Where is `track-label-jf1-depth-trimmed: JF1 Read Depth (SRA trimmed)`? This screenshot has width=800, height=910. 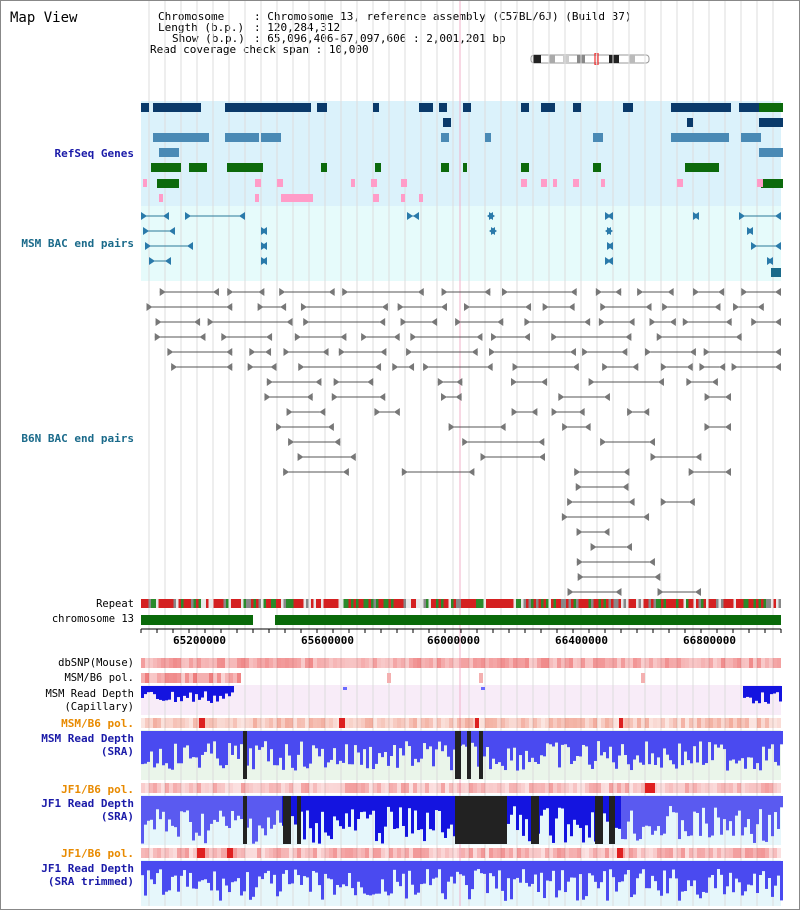 track-label-jf1-depth-trimmed: JF1 Read Depth (SRA trimmed) is located at coordinates (87, 875).